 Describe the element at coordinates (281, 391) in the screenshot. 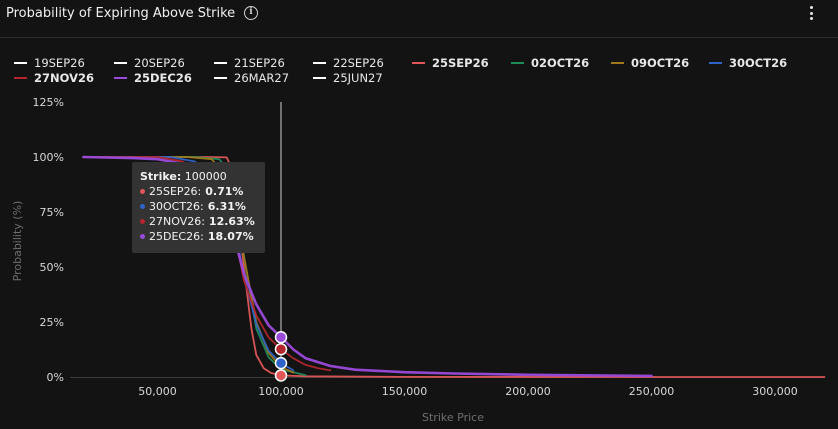

I see `x-tick-label: 100,000` at that location.